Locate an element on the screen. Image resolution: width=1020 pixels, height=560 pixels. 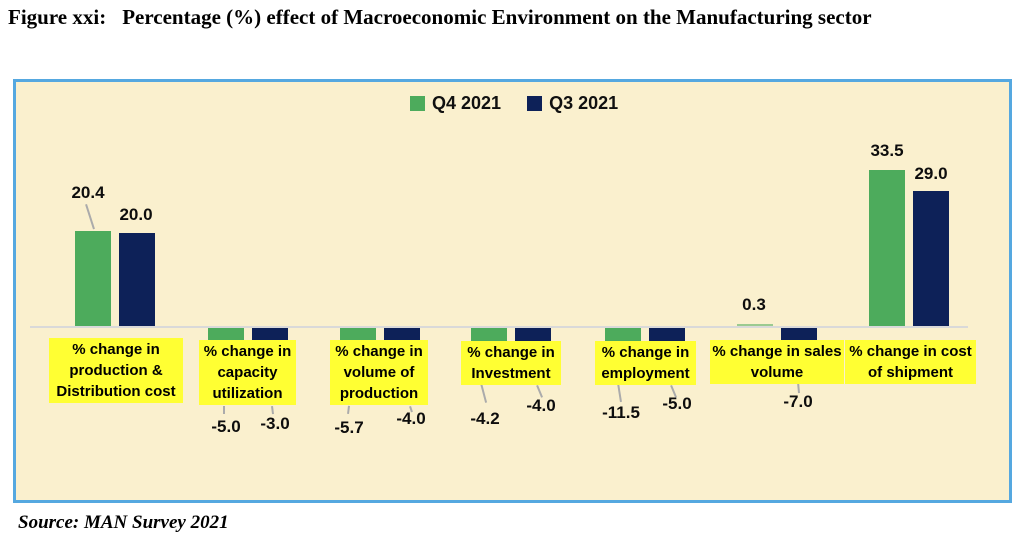
legend-label: Q4 2021 is located at coordinates (467, 103).